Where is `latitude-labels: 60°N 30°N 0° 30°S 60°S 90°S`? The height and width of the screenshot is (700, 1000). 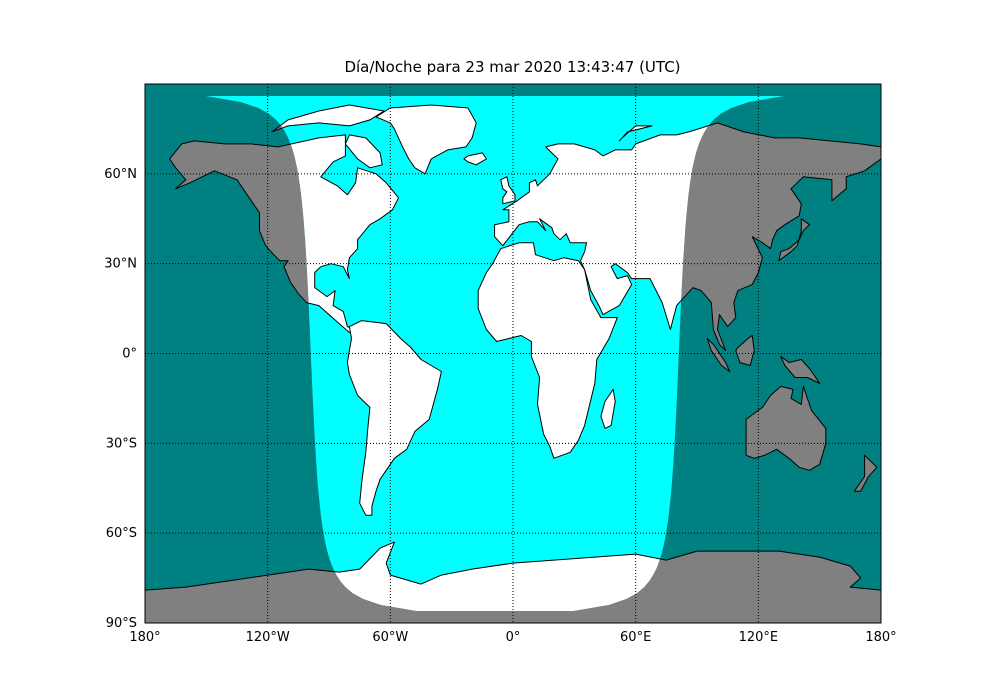
latitude-labels: 60°N 30°N 0° 30°S 60°S 90°S is located at coordinates (120, 399).